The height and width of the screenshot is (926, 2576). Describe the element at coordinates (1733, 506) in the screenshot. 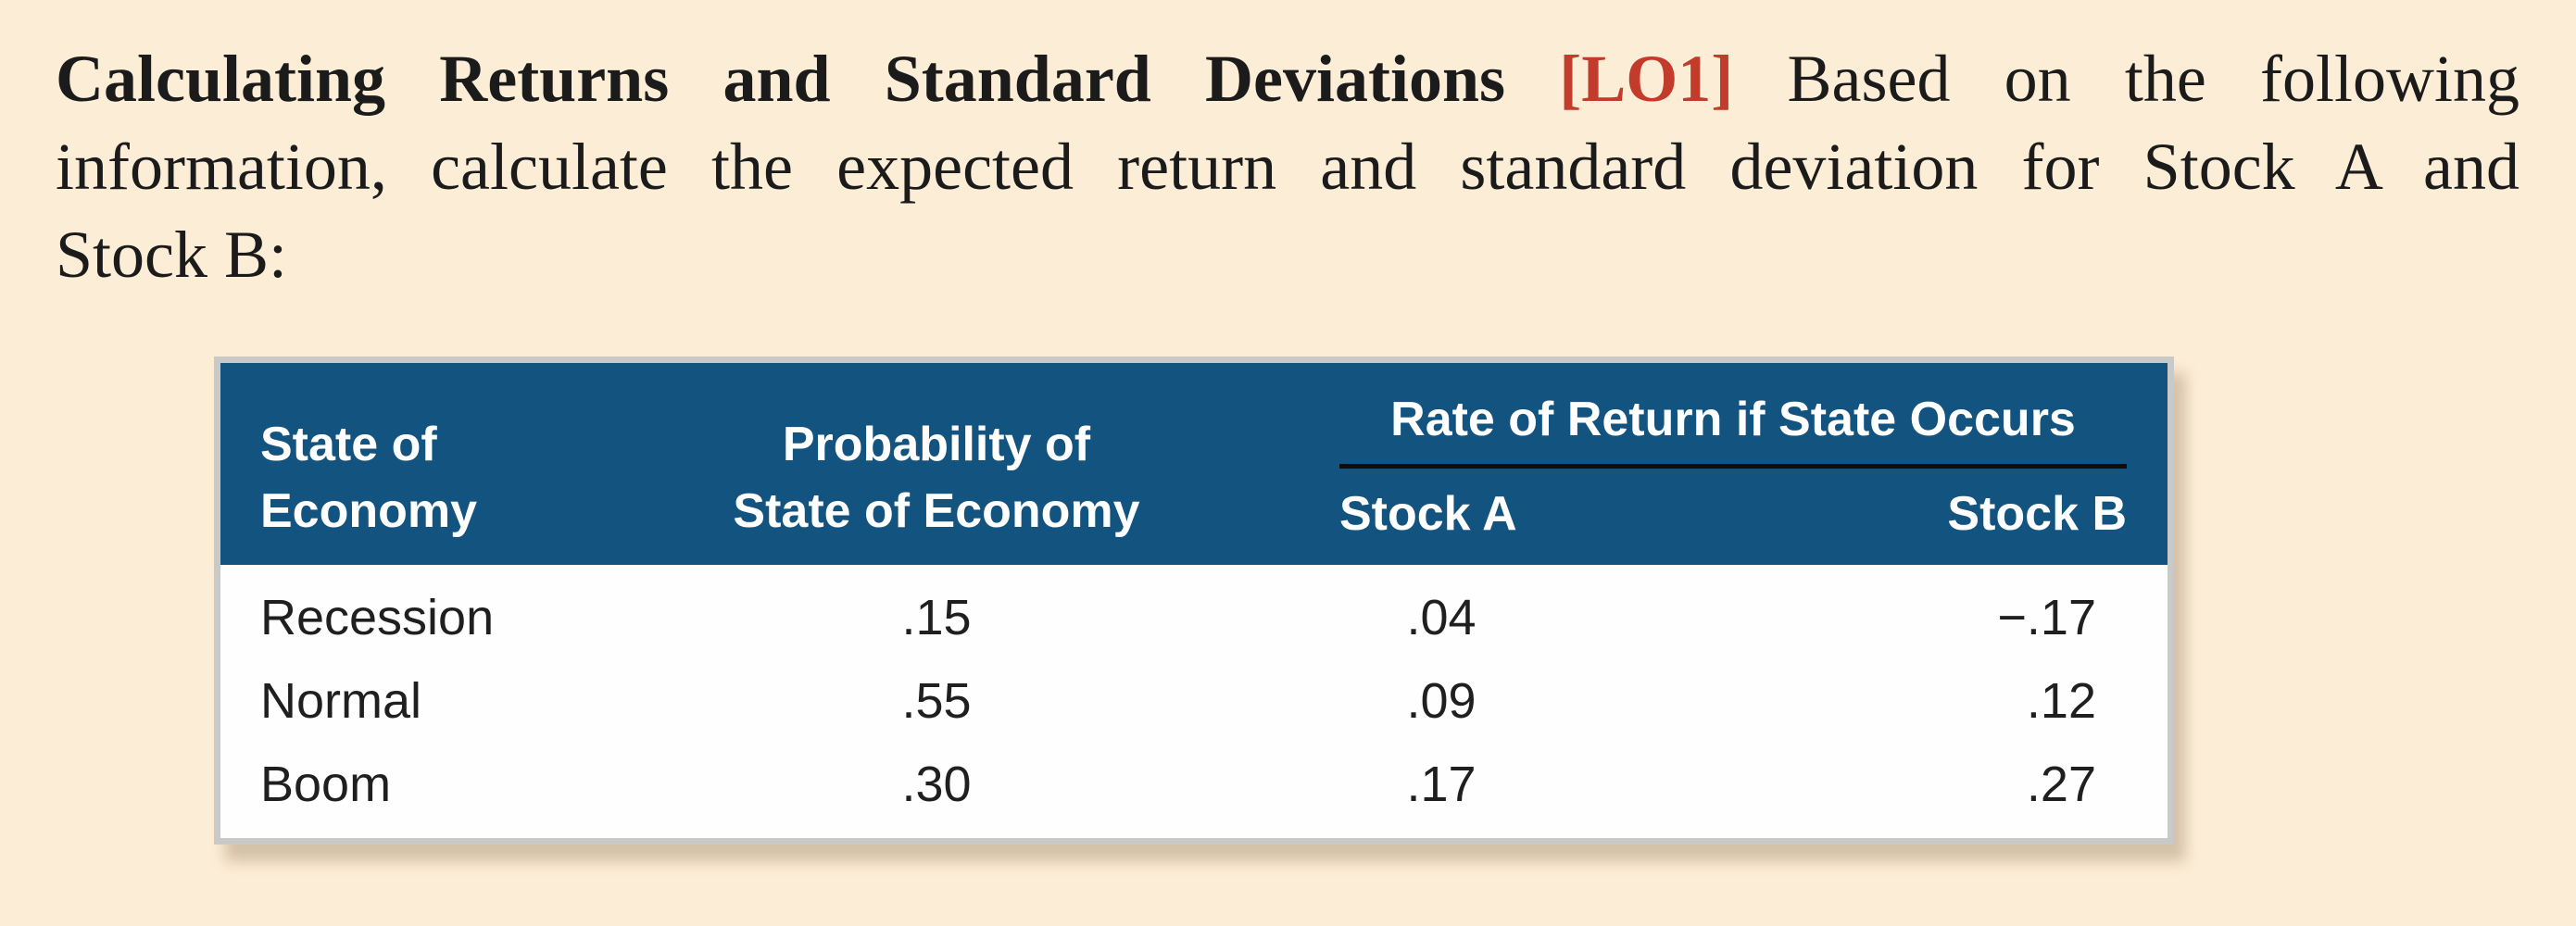

I see `header-stock-row: Stock A Stock B` at that location.